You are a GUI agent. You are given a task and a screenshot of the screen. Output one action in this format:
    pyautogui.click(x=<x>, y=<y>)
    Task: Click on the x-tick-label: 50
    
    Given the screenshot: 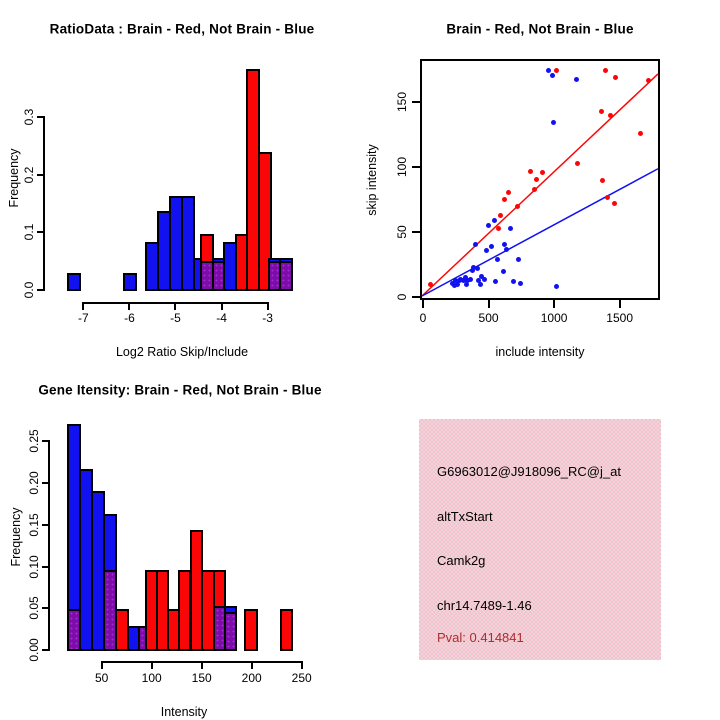 What is the action you would take?
    pyautogui.click(x=102, y=678)
    